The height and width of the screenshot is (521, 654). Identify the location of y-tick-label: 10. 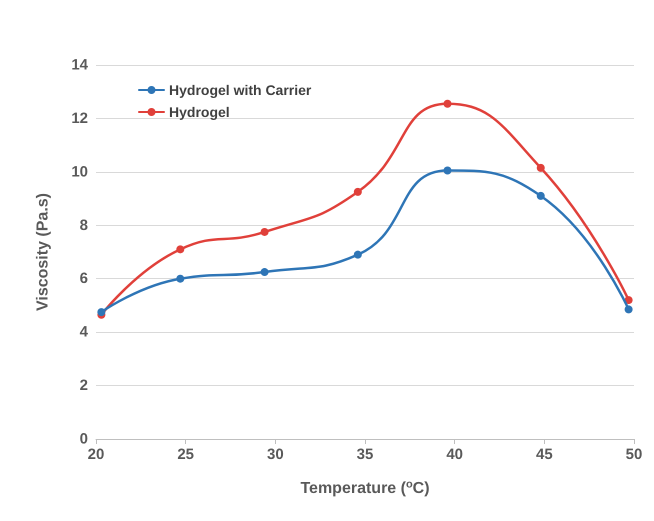
(79, 171).